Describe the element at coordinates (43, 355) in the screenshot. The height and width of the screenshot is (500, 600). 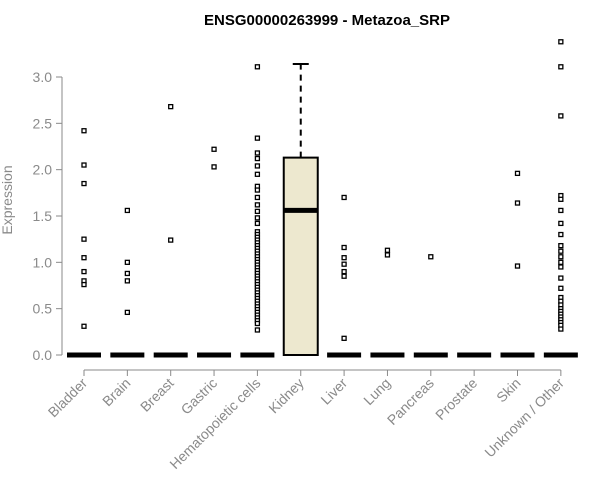
I see `y-tick-label: 0.0` at that location.